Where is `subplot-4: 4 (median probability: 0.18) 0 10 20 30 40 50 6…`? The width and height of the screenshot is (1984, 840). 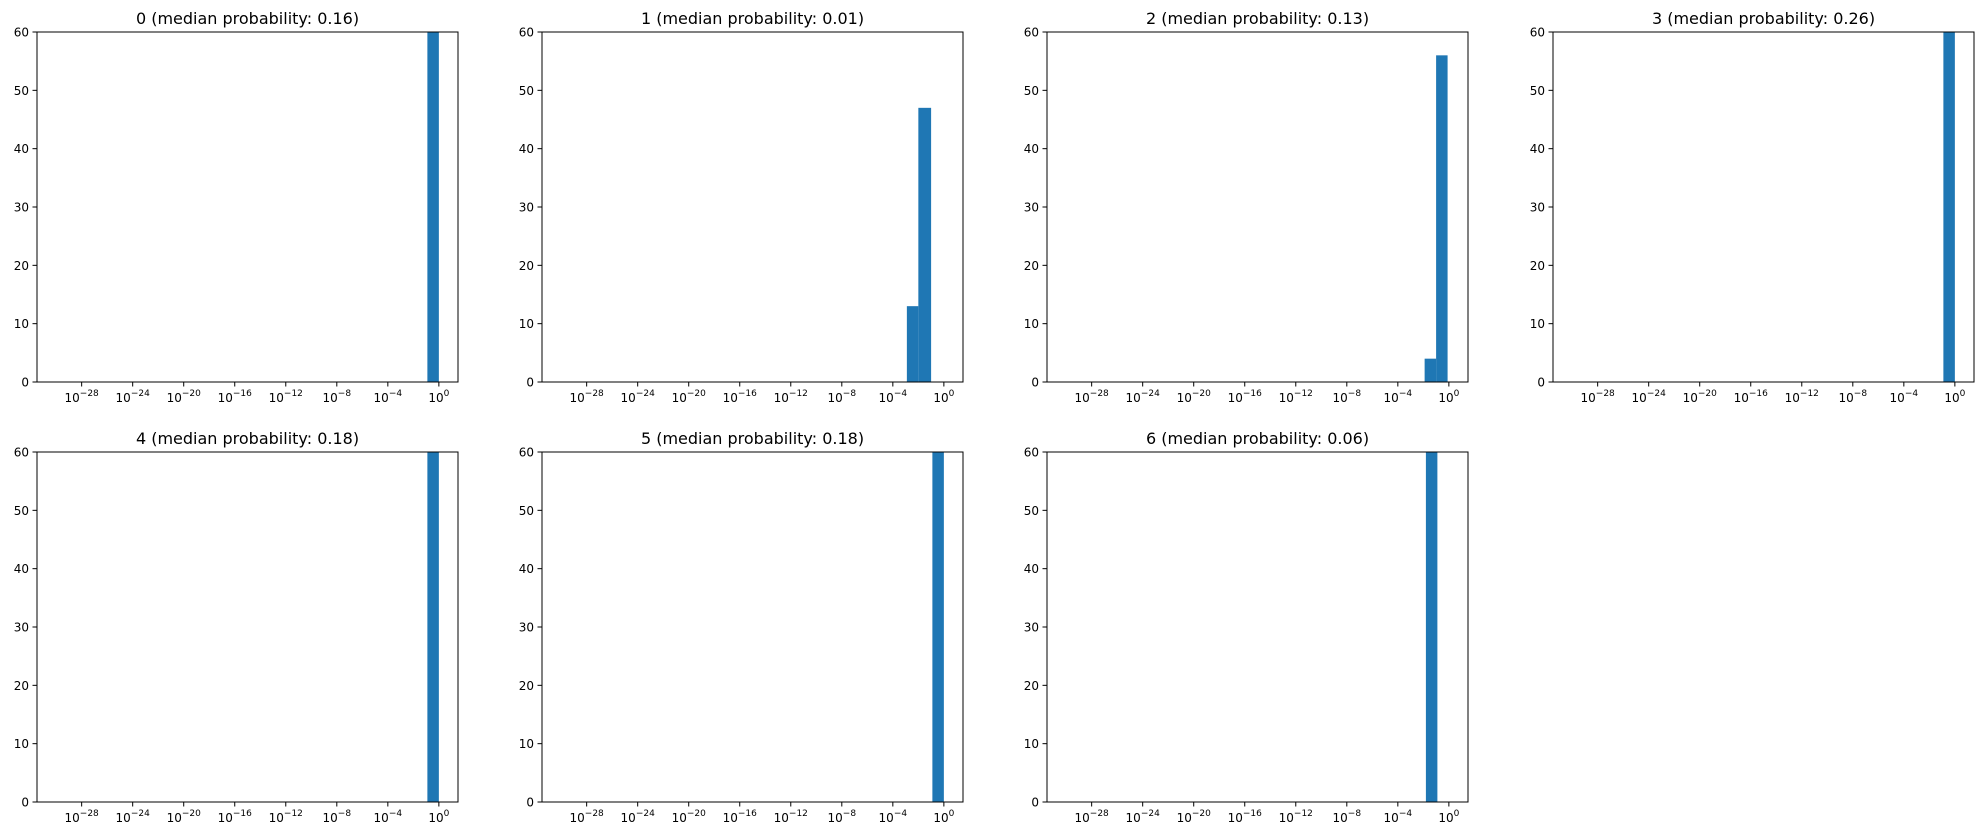
subplot-4: 4 (median probability: 0.18) 0 10 20 30 40 50 6… is located at coordinates (236, 627).